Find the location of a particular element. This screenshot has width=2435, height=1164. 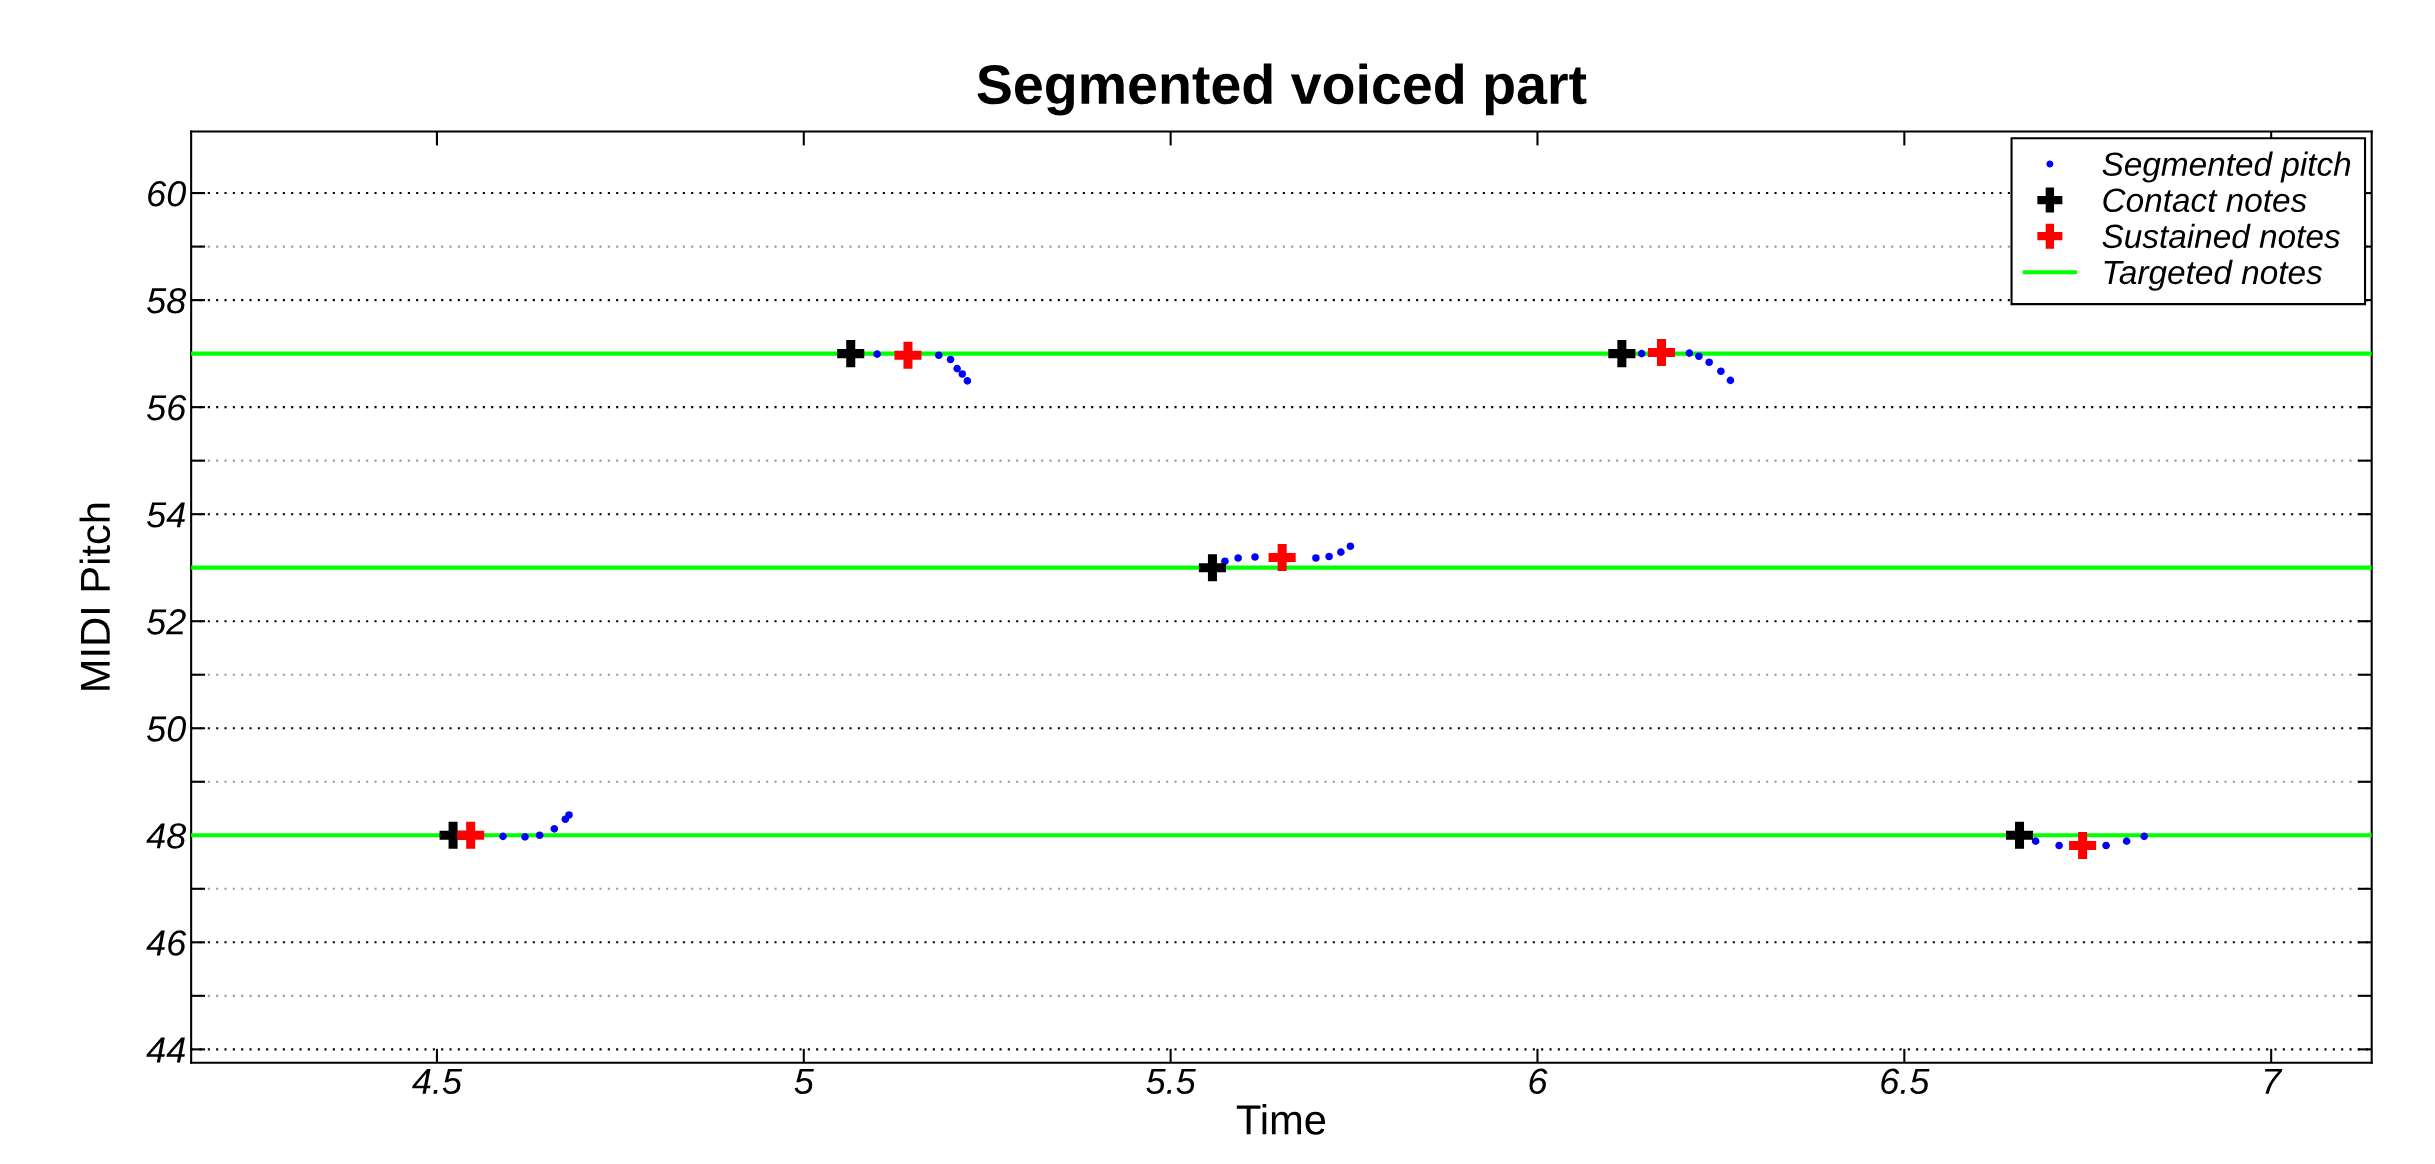

x-tick-label: 5.5 is located at coordinates (1171, 1081).